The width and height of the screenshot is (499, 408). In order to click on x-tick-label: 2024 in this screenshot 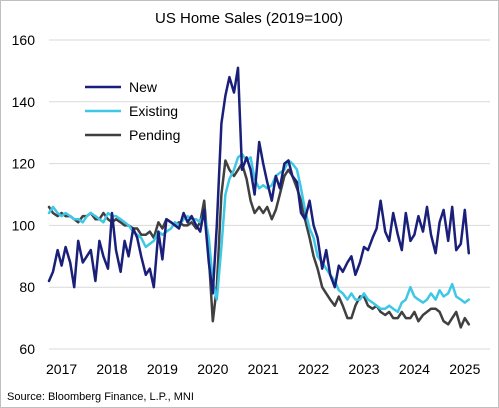, I will do `click(414, 369)`.